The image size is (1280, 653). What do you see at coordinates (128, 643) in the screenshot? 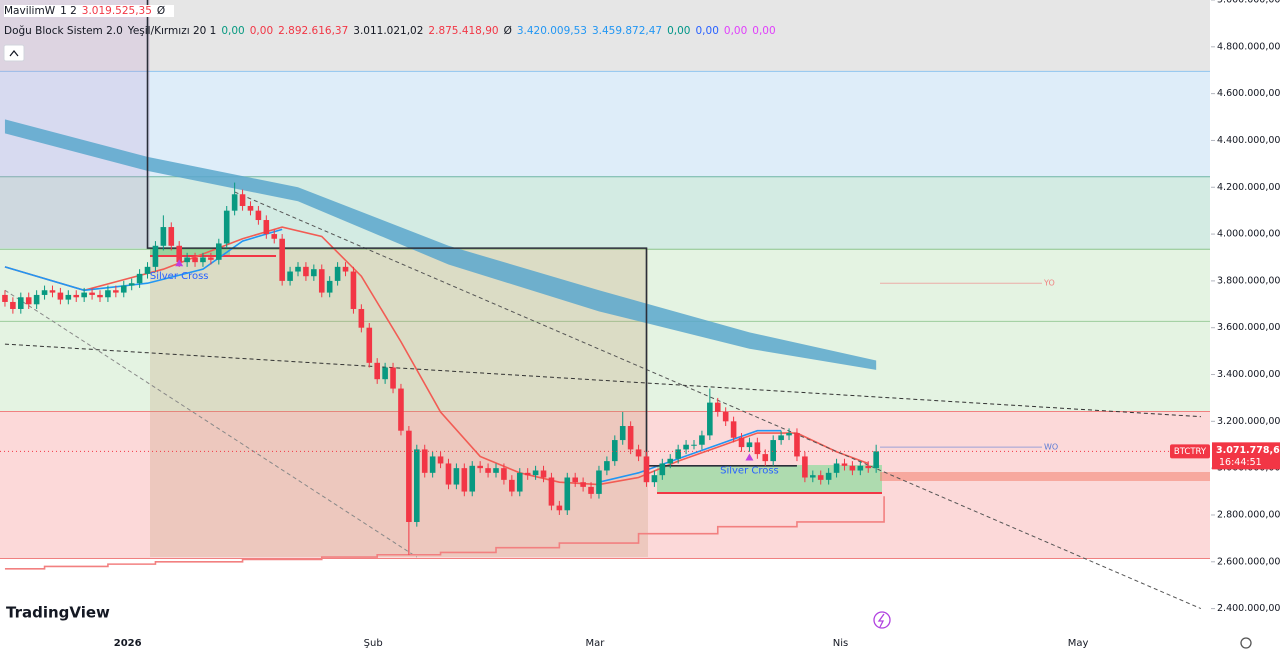
I see `x-tick-label: 2026` at bounding box center [128, 643].